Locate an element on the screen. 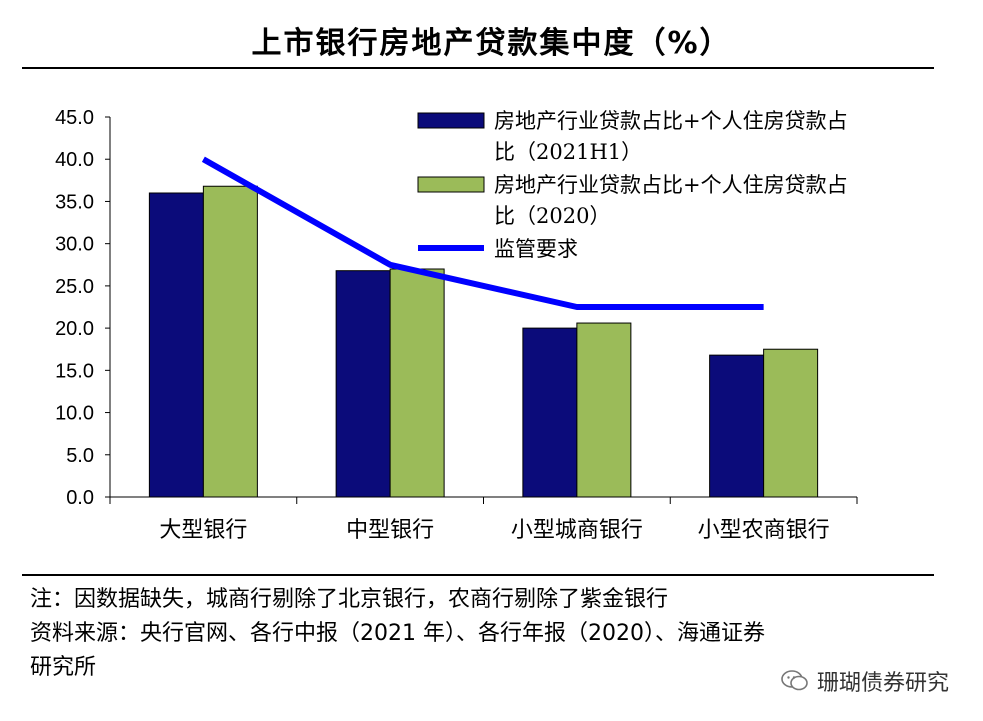  legend-label-cont: 比（2021H1） is located at coordinates (568, 152).